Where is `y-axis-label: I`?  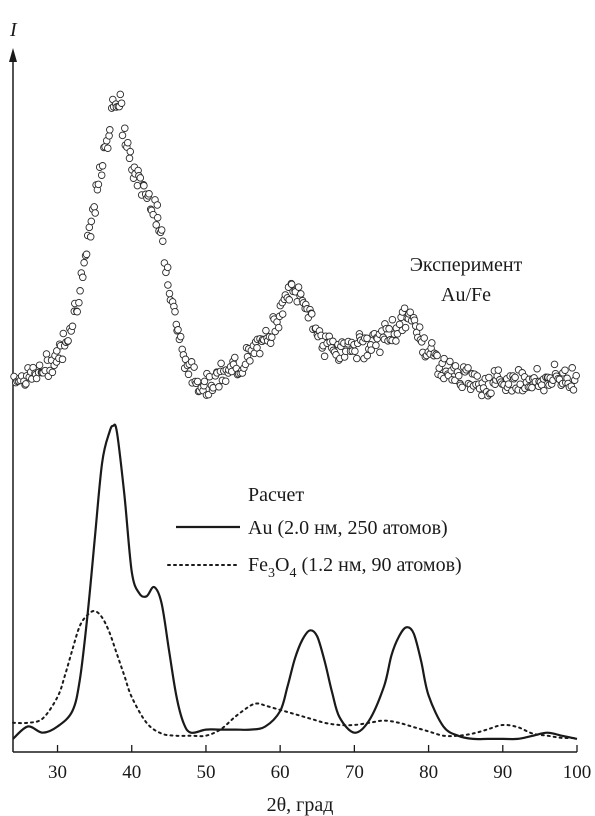 y-axis-label: I is located at coordinates (13, 30).